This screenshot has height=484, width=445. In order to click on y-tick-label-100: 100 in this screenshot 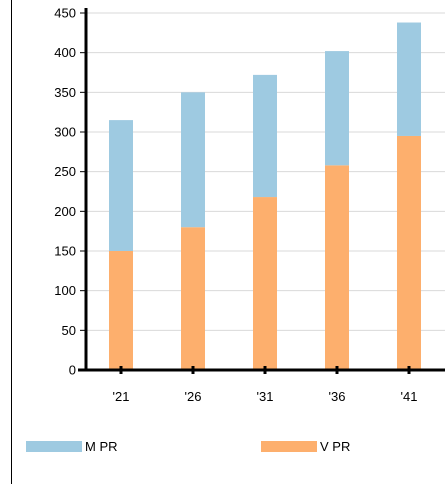, I will do `click(65, 290)`.